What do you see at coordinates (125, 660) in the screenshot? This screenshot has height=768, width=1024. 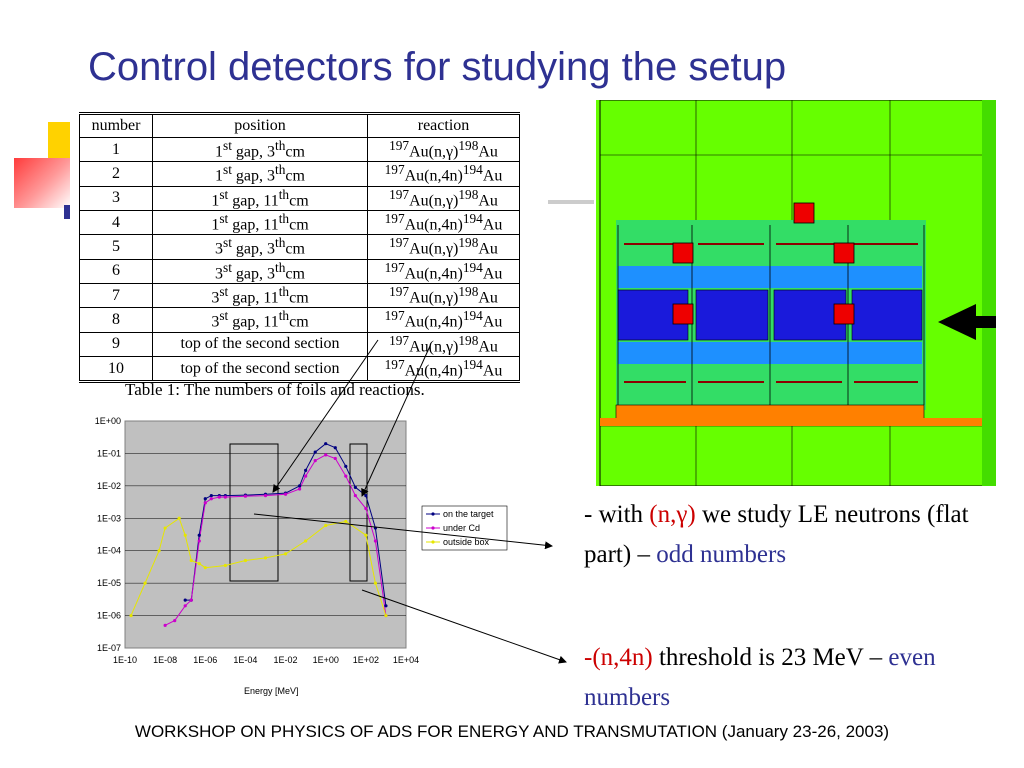 I see `x-tick-label: 1E-10` at bounding box center [125, 660].